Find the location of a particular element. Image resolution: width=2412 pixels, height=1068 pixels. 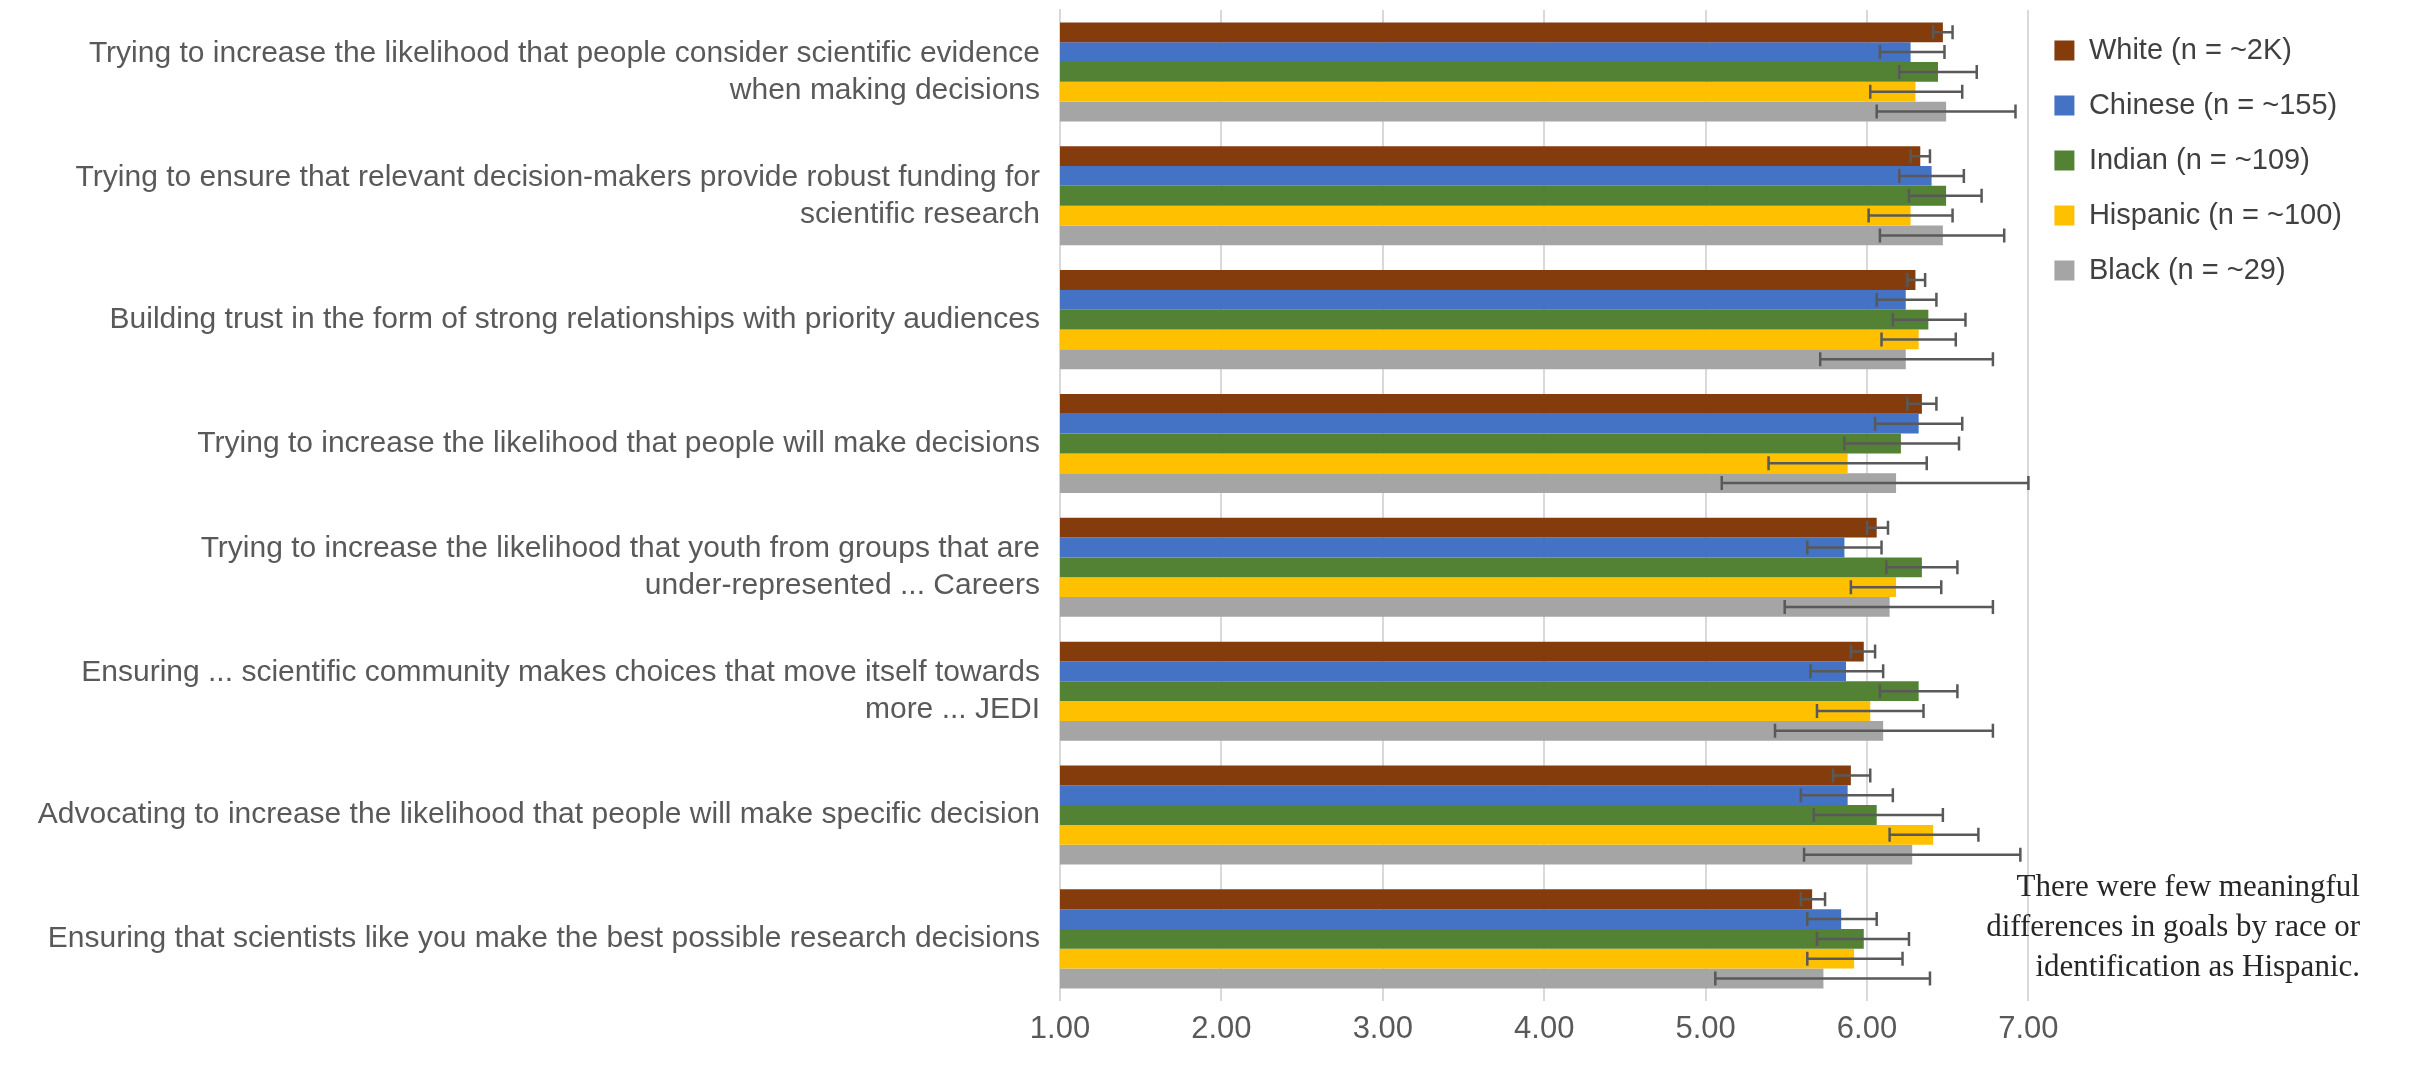

x-tick-label: 2.00 is located at coordinates (1221, 1027).